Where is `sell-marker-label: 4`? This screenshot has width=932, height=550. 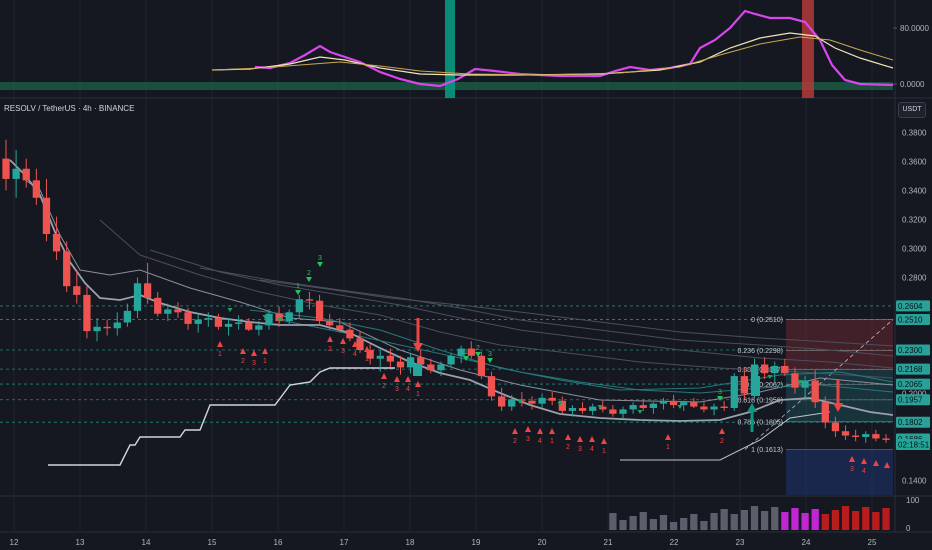
sell-marker-label: 4 is located at coordinates (408, 389).